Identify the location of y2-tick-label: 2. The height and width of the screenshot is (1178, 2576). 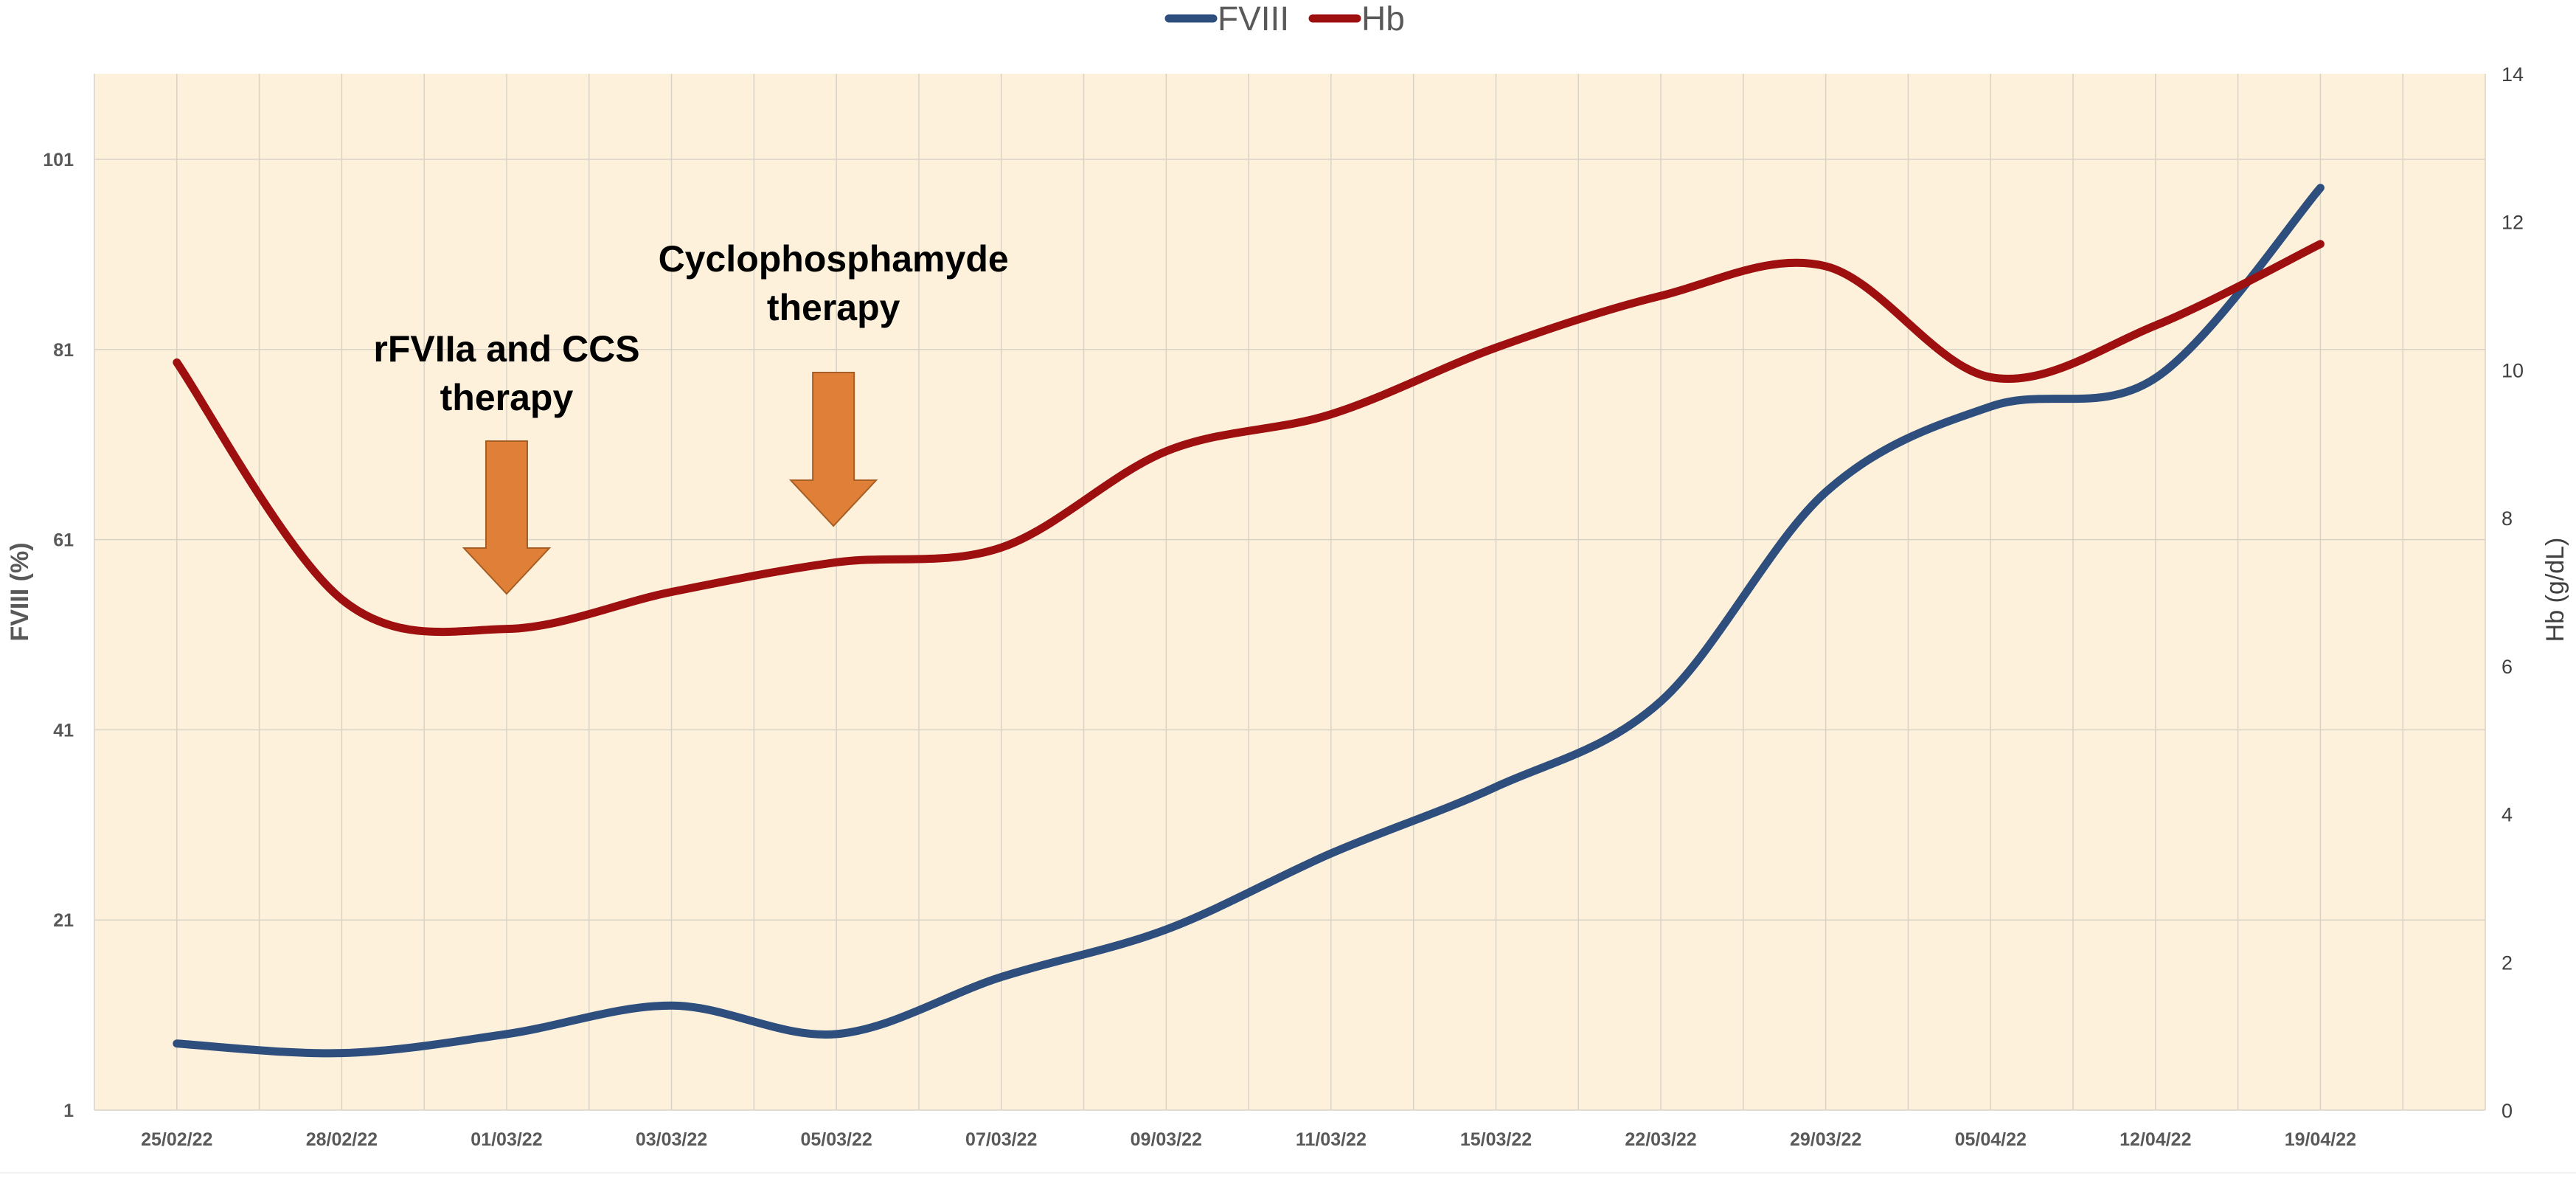
(2507, 963).